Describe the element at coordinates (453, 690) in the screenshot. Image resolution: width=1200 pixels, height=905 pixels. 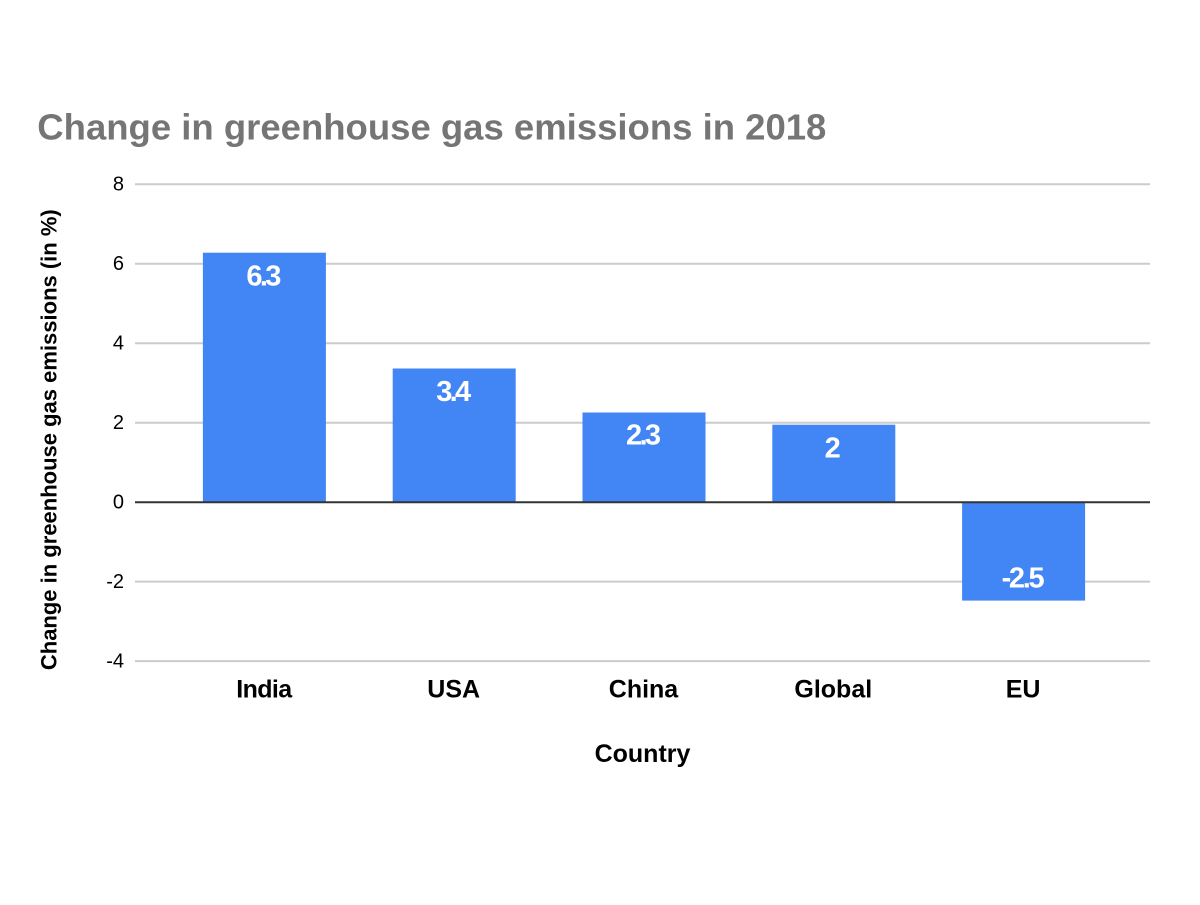
I see `svg-text: USA` at that location.